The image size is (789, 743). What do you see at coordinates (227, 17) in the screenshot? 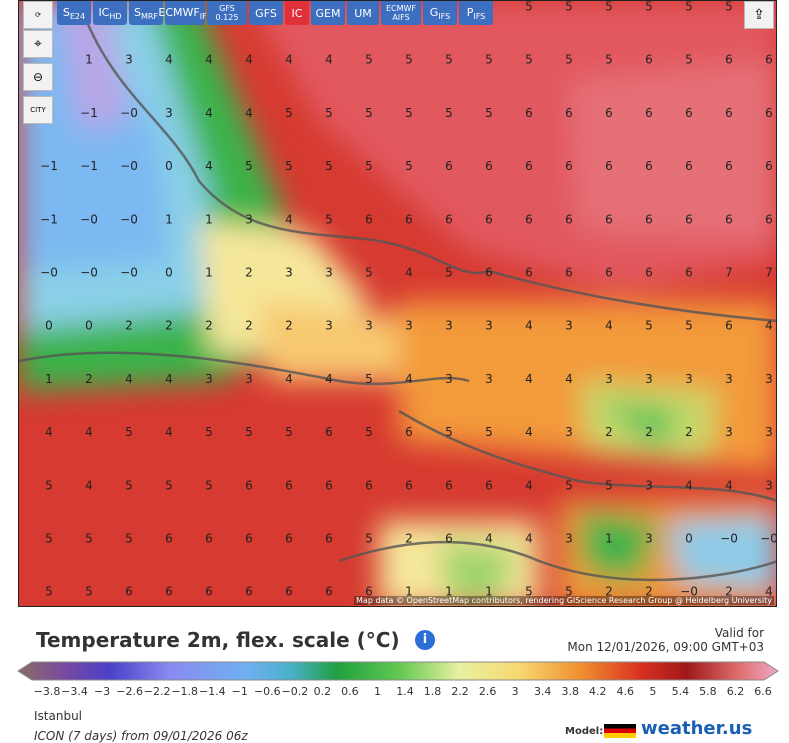
I see `model-sub: 0.125` at bounding box center [227, 17].